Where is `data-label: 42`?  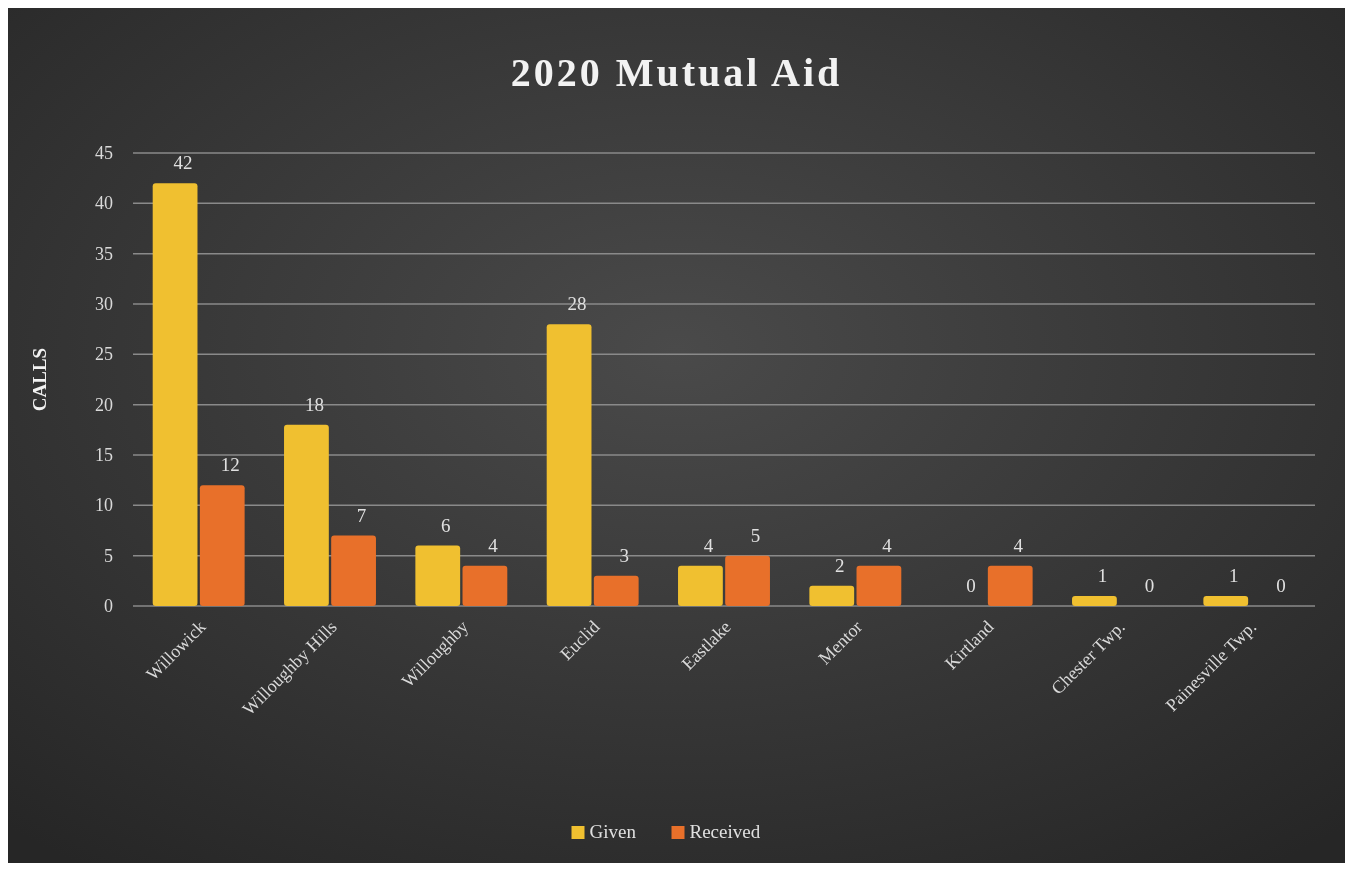 data-label: 42 is located at coordinates (183, 163).